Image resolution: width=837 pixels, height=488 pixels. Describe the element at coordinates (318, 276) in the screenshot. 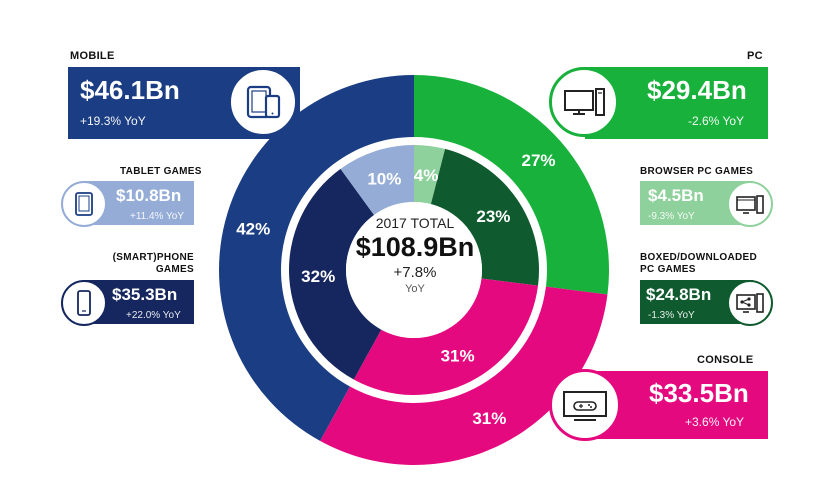

I see `inner-label-3: 32%` at that location.